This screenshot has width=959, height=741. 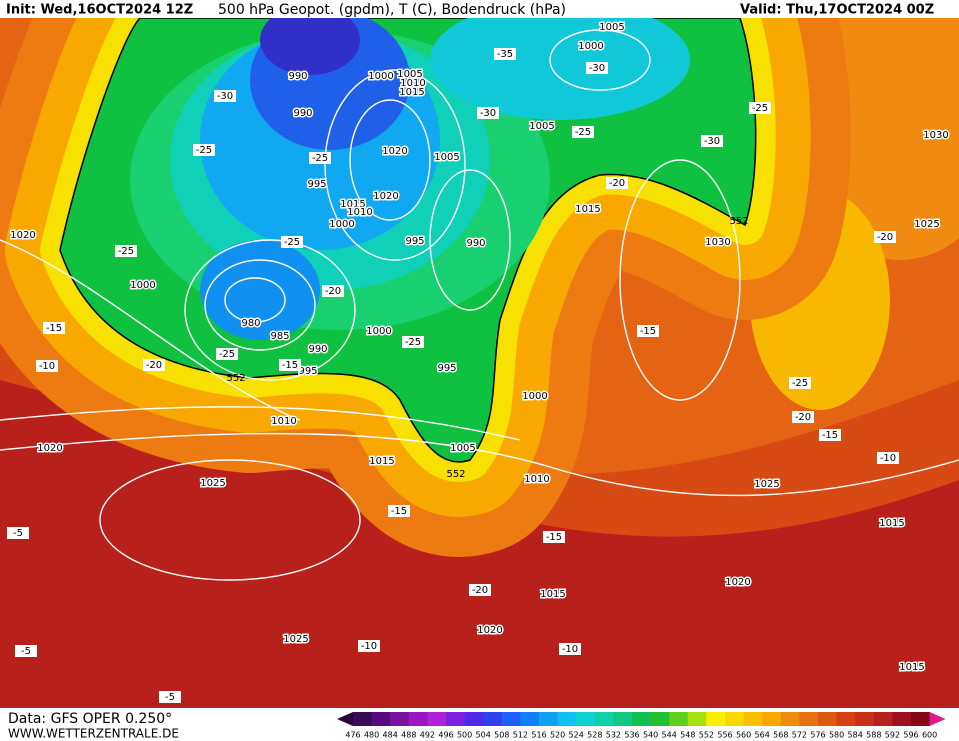 What do you see at coordinates (594, 735) in the screenshot?
I see `colorbar-label: 528` at bounding box center [594, 735].